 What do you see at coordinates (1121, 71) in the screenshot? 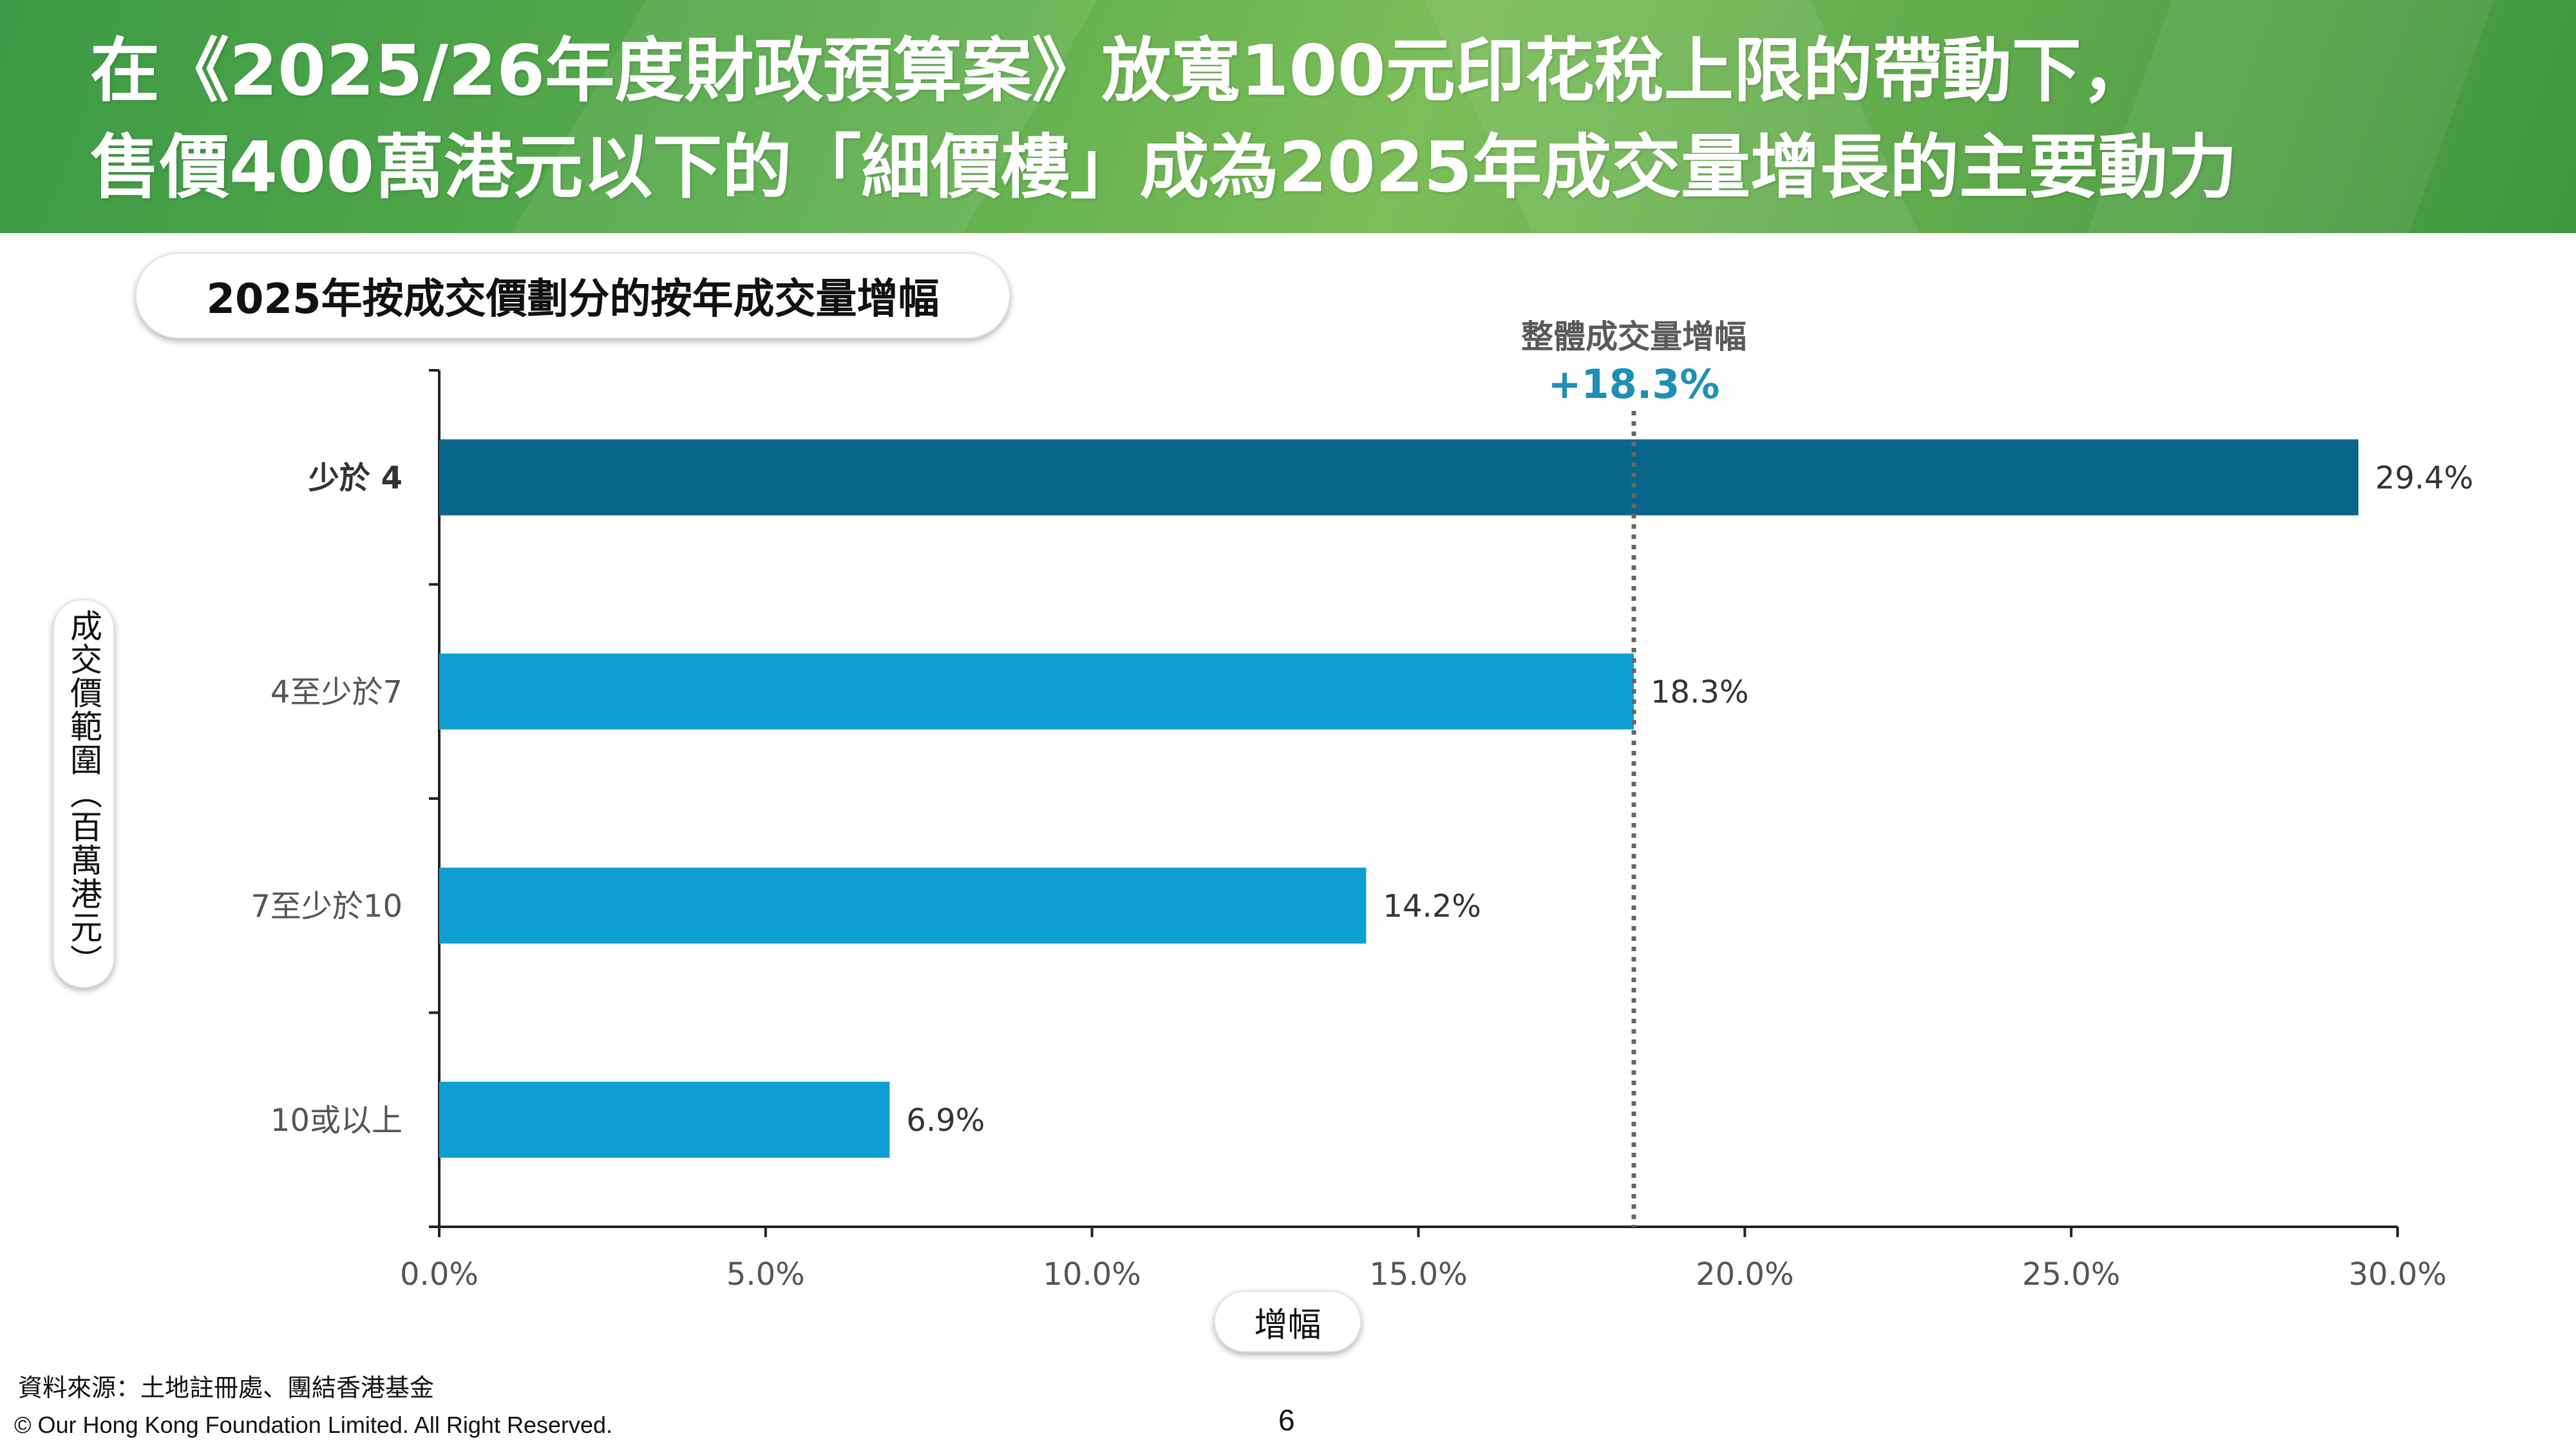
I see `slide-title-line-1: 在《2025/26年度財政預算案》放寬100元印花稅上限的帶動下，` at bounding box center [1121, 71].